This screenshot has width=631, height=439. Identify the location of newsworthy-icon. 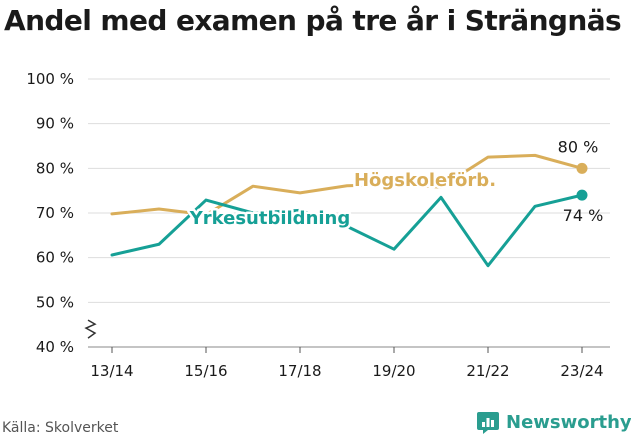
(488, 423).